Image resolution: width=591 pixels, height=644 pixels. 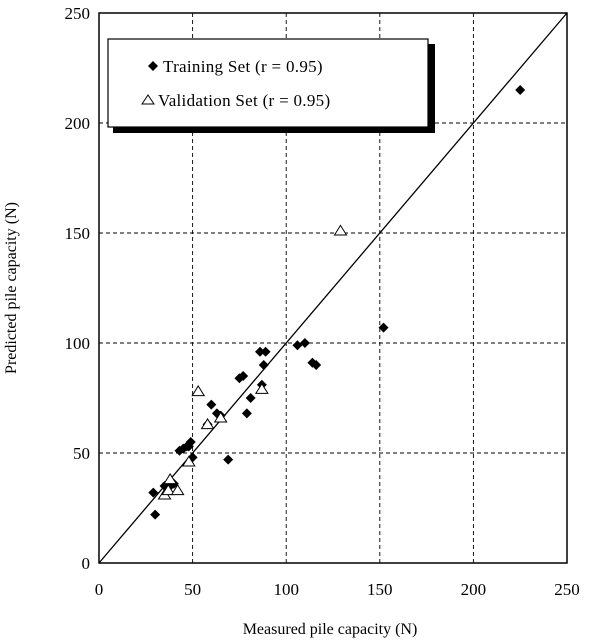 I want to click on y-tick-label: 250, so click(x=78, y=13).